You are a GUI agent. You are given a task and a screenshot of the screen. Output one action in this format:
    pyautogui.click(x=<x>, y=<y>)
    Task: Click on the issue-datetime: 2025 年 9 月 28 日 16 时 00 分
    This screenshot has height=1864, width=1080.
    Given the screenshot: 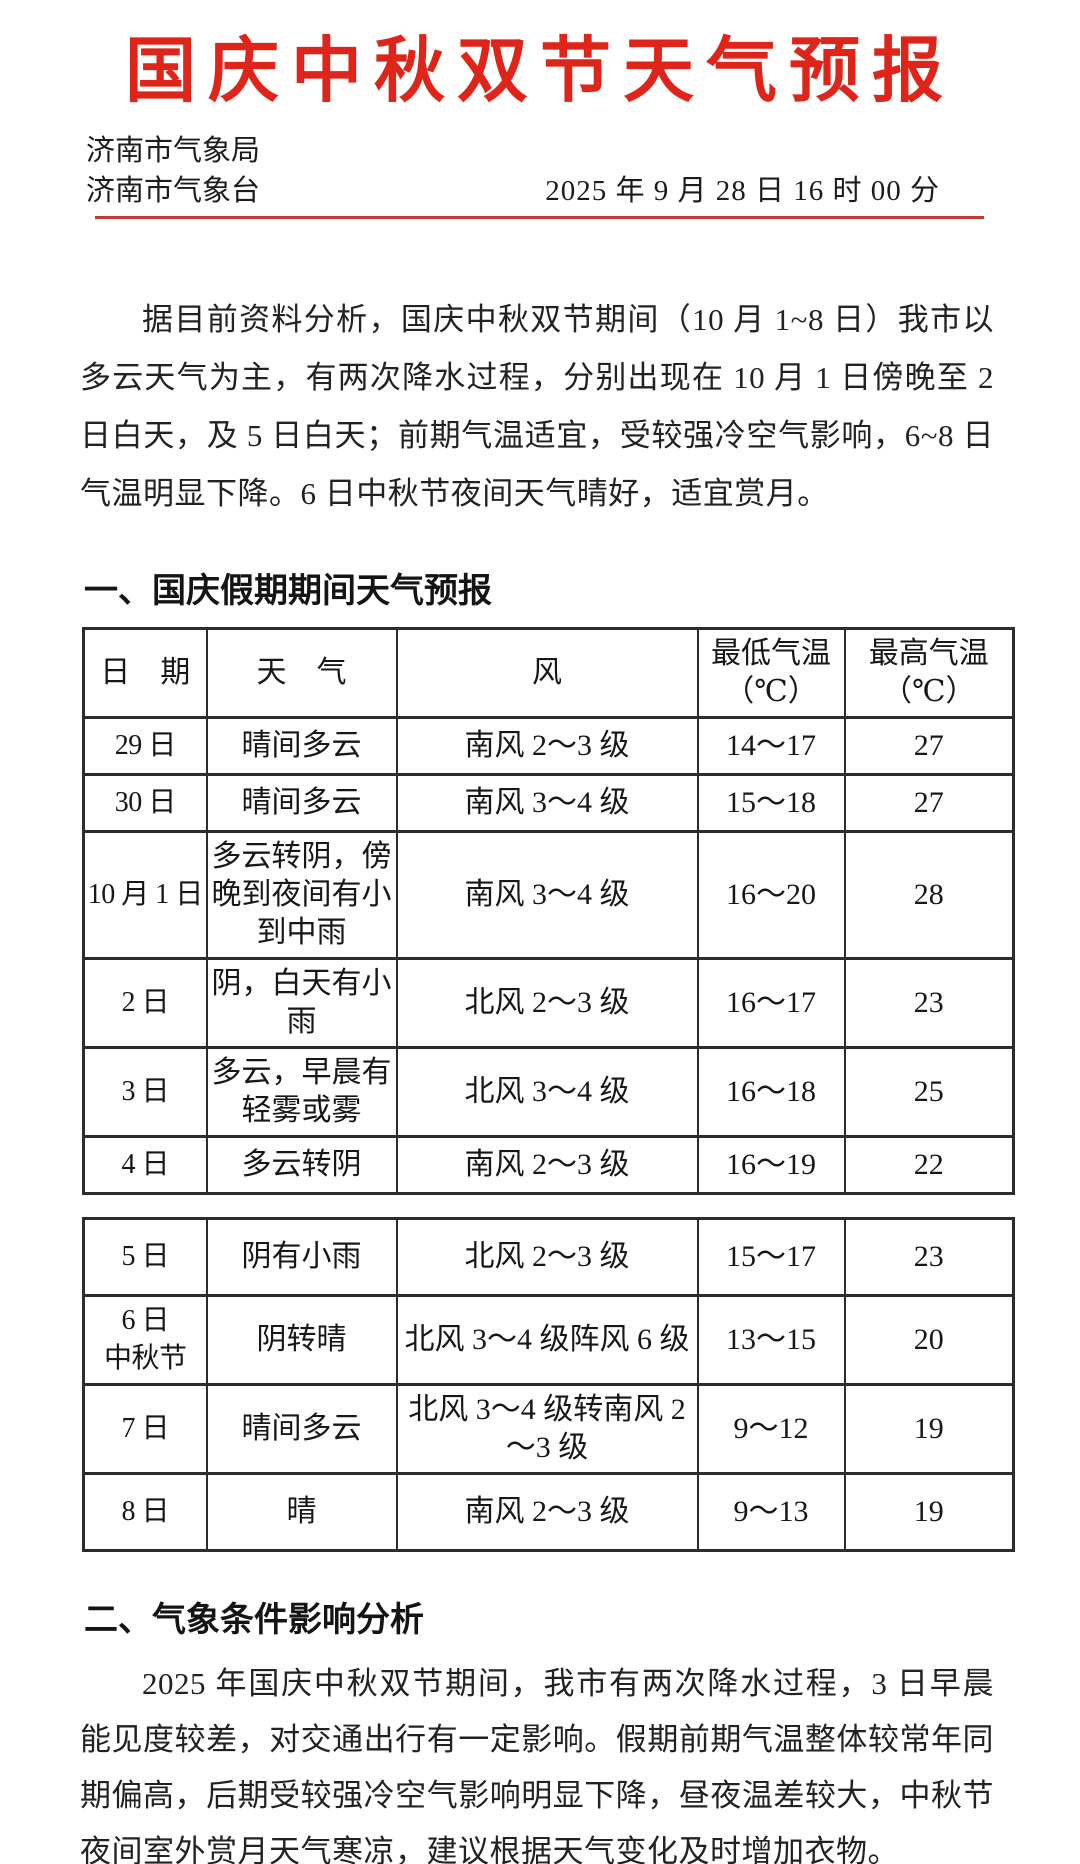 What is the action you would take?
    pyautogui.click(x=742, y=191)
    